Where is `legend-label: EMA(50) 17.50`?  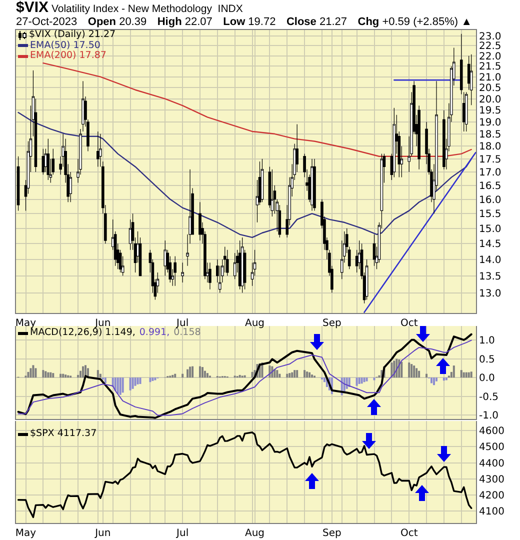 legend-label: EMA(50) 17.50 is located at coordinates (65, 45).